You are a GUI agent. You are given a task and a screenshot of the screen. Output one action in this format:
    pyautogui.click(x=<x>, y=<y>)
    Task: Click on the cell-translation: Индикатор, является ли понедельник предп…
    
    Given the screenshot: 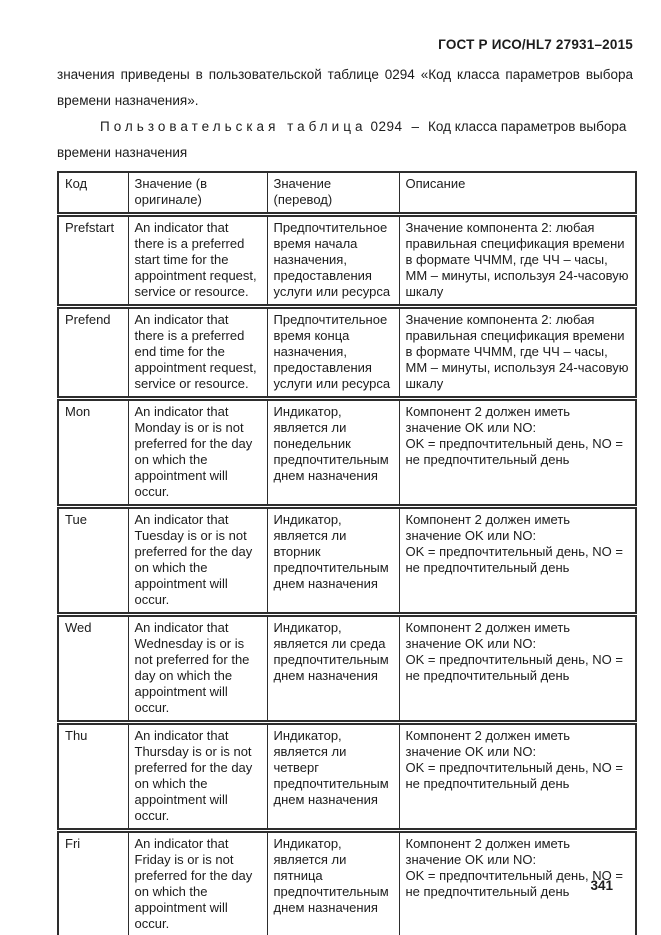 What is the action you would take?
    pyautogui.click(x=333, y=453)
    